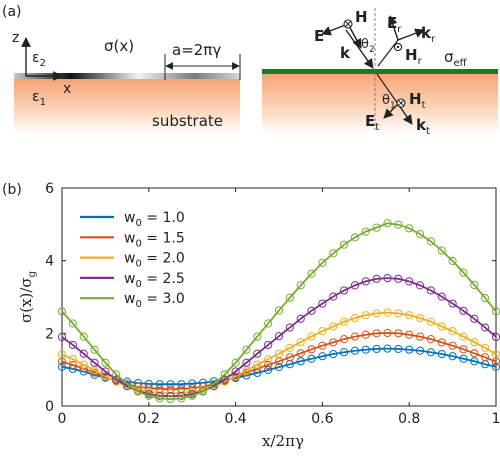 The image size is (500, 458). What do you see at coordinates (348, 24) in the screenshot?
I see `incident-H-cross` at bounding box center [348, 24].